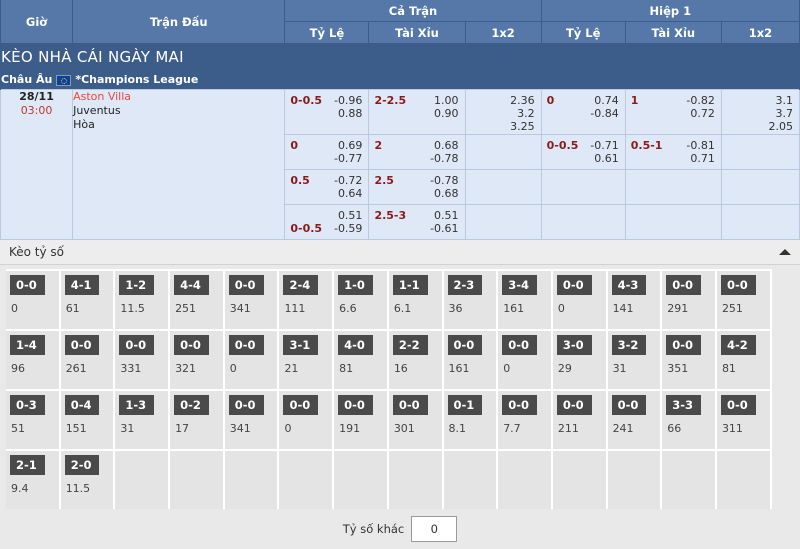 The image size is (800, 549). Describe the element at coordinates (76, 428) in the screenshot. I see `score-odds: 151` at that location.